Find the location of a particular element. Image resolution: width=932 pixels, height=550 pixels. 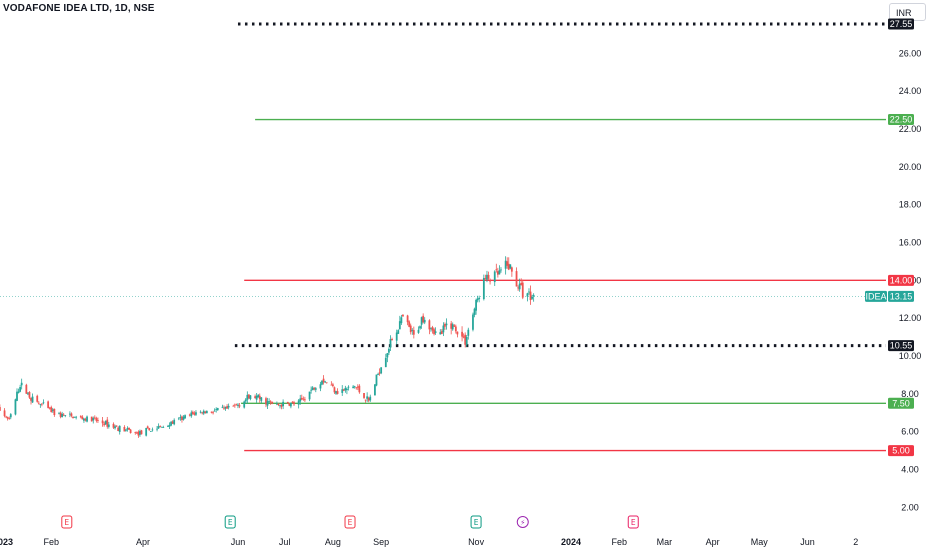

x-tick-label: Jun is located at coordinates (238, 542).